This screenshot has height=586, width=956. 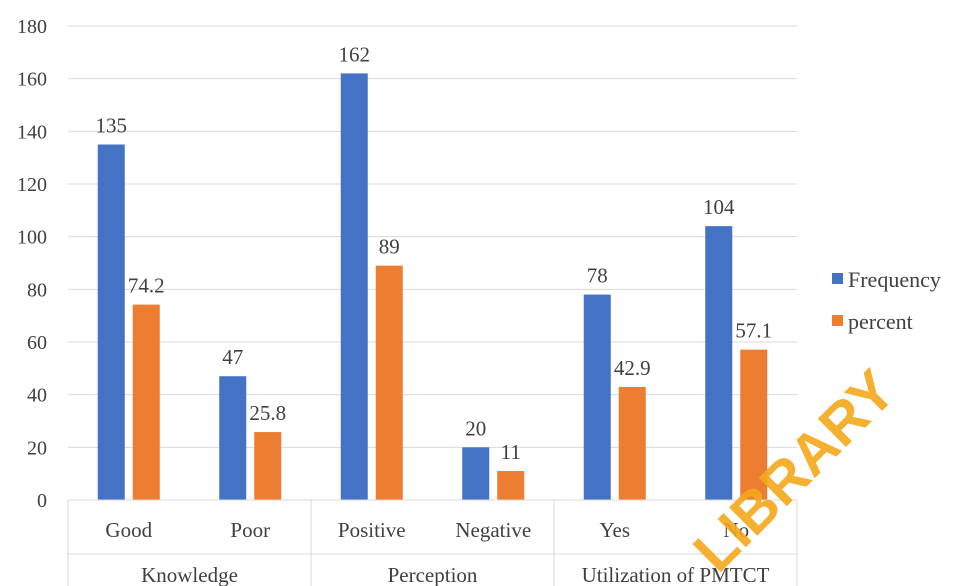 What do you see at coordinates (354, 287) in the screenshot?
I see `bar-frequency-positive` at bounding box center [354, 287].